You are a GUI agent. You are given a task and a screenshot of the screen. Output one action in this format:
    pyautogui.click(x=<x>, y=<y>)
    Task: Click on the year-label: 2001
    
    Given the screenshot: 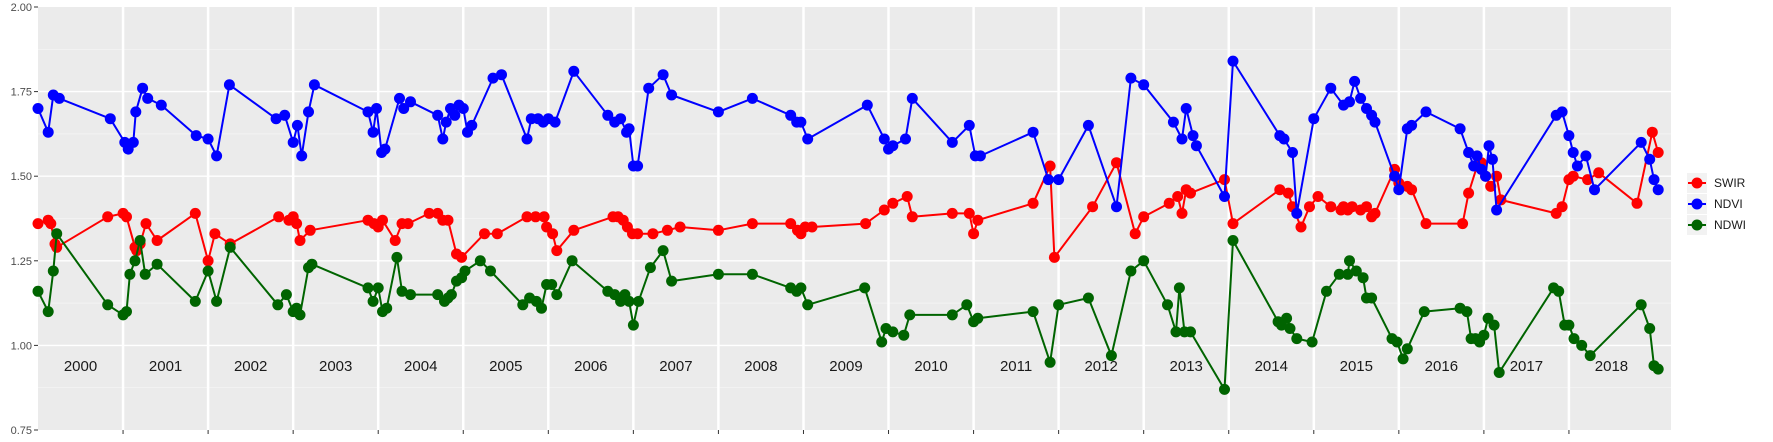 What is the action you would take?
    pyautogui.click(x=165, y=366)
    